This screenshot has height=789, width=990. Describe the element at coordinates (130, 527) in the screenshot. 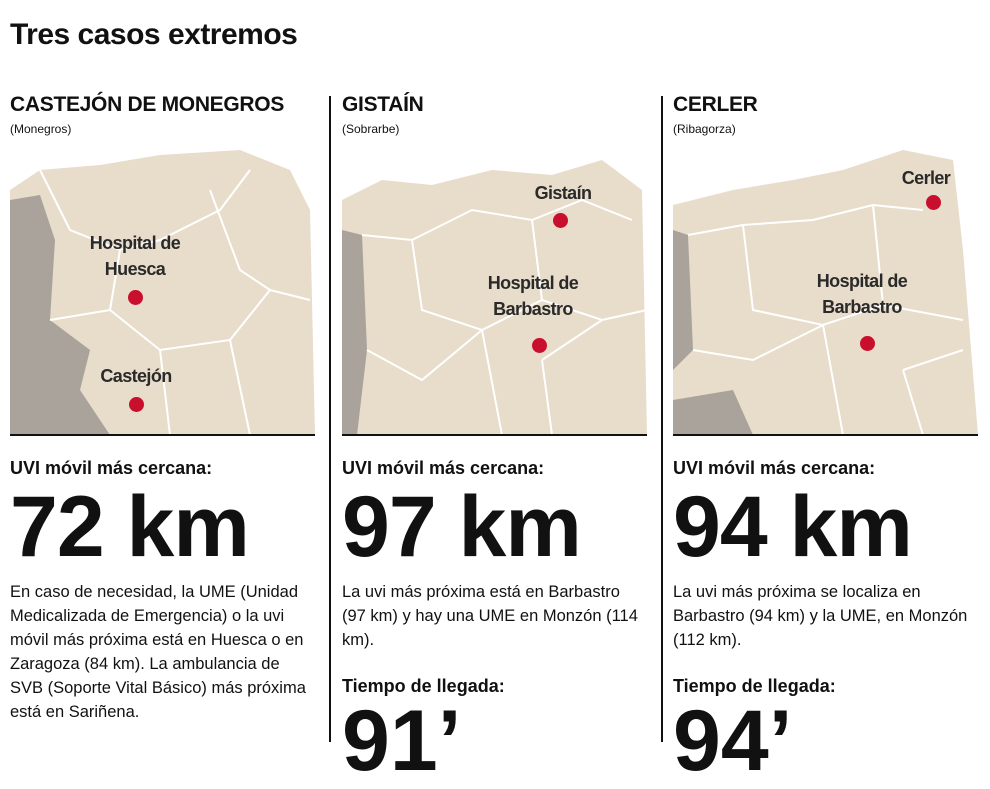

I see `distance: 72 km` at that location.